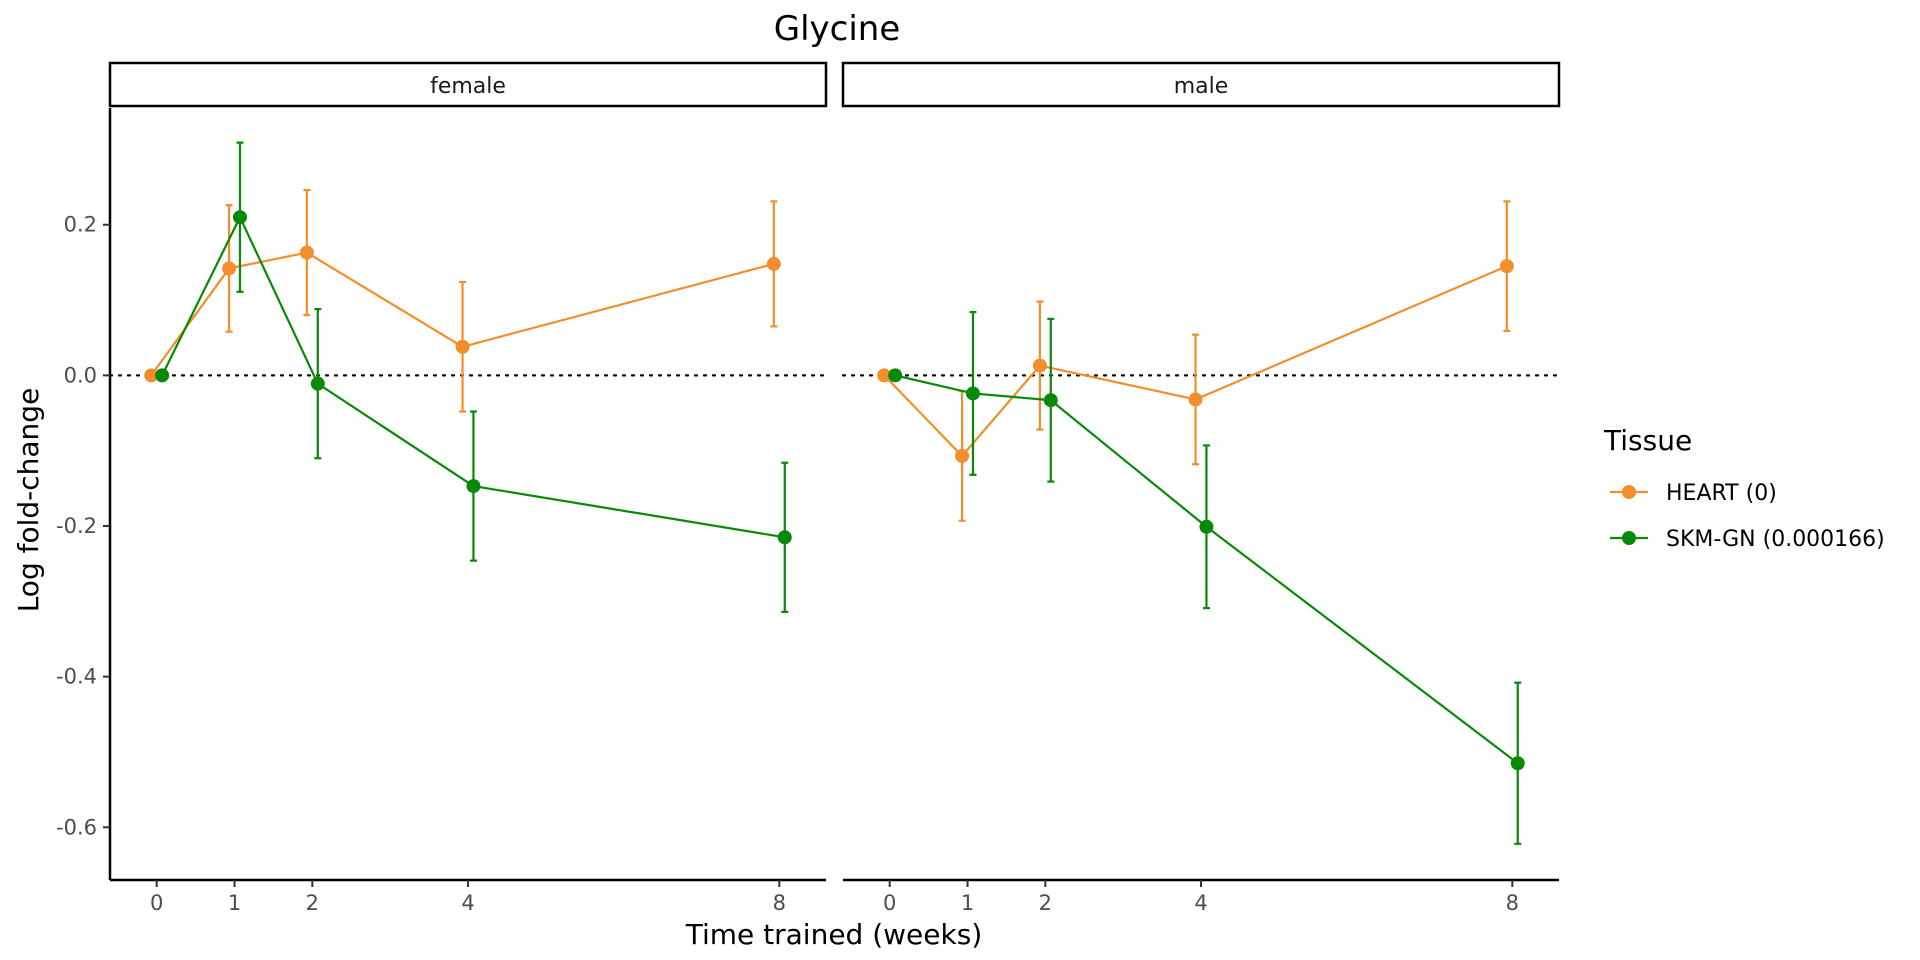 This screenshot has height=960, width=1920. Describe the element at coordinates (1629, 492) in the screenshot. I see `legend-key-point-heart` at that location.